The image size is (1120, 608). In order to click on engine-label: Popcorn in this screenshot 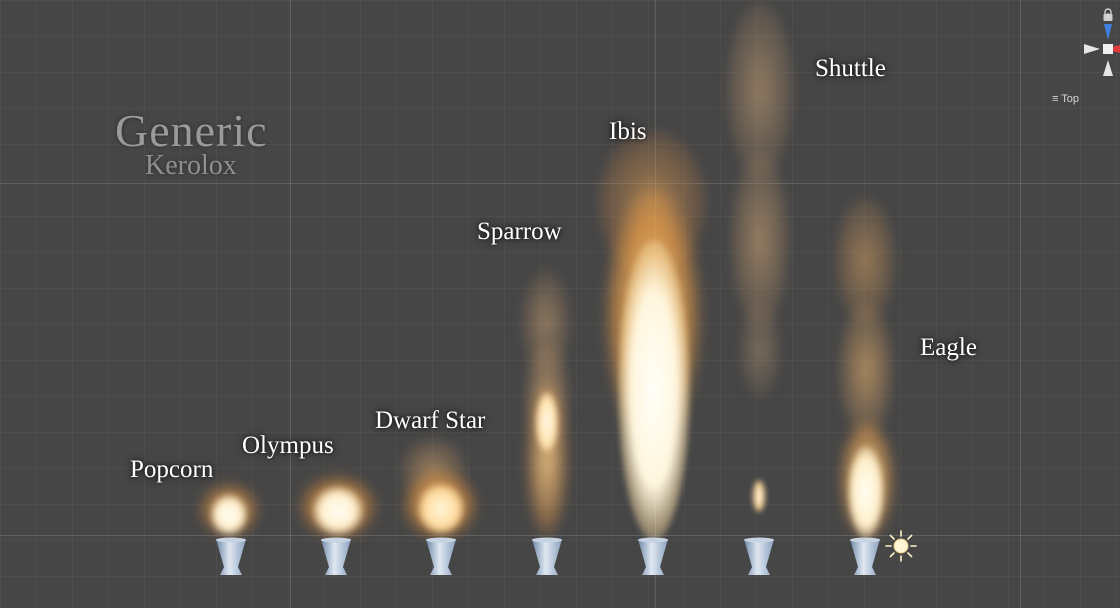, I will do `click(172, 469)`.